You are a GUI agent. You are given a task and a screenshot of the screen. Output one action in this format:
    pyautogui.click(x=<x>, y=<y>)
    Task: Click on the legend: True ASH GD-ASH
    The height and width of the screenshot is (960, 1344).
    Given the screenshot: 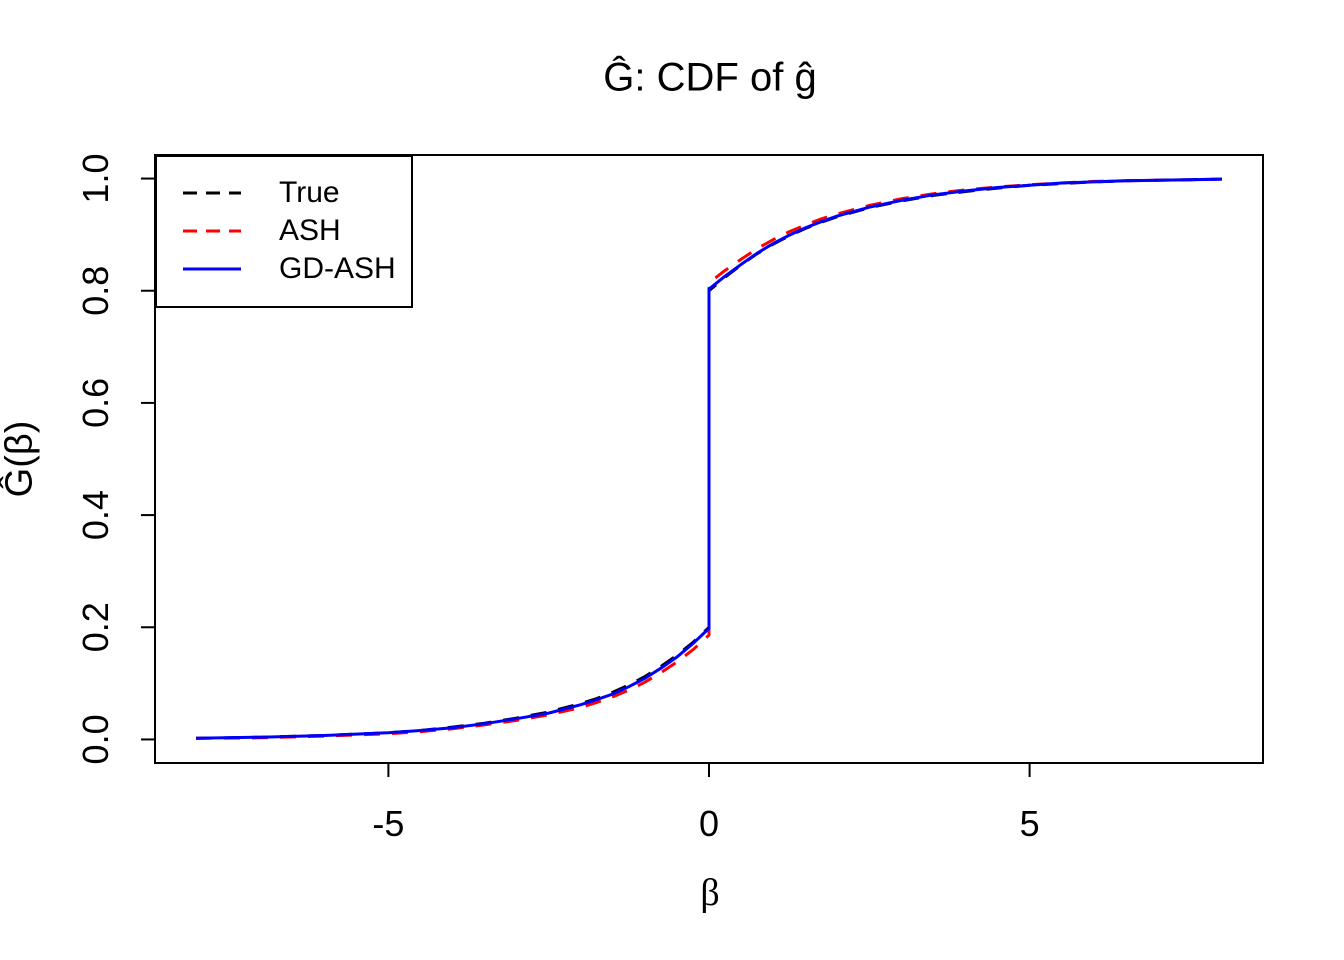 What is the action you would take?
    pyautogui.click(x=284, y=231)
    